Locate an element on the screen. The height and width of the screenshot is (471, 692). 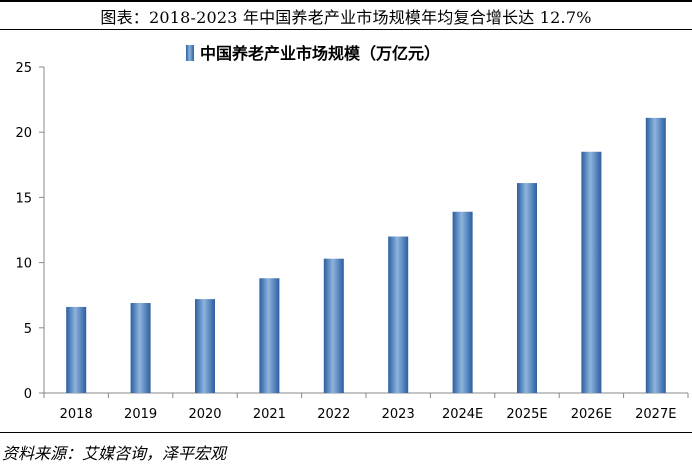
bar-2018 is located at coordinates (76, 349).